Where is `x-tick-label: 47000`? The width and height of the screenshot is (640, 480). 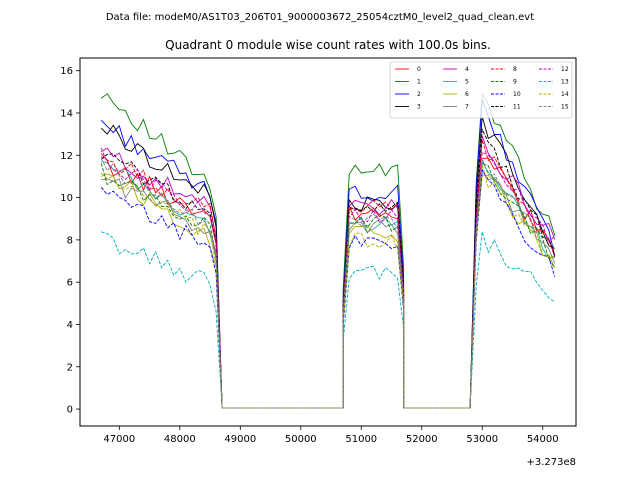
x-tick-label: 47000 is located at coordinates (119, 439).